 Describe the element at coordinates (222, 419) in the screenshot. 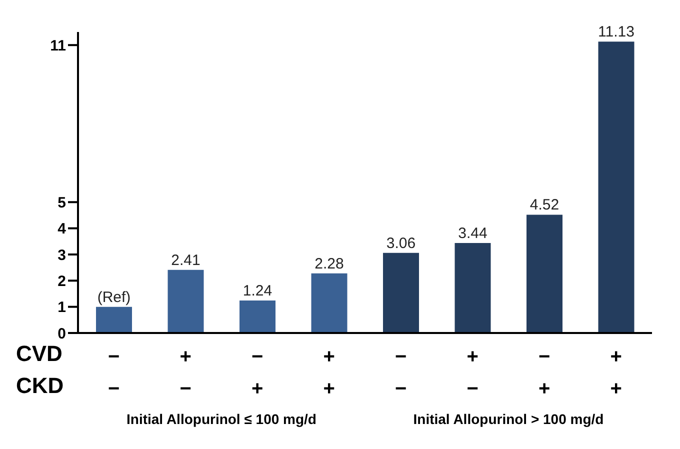

I see `text: Initial Allopurinol ≤ 100 mg/d` at that location.